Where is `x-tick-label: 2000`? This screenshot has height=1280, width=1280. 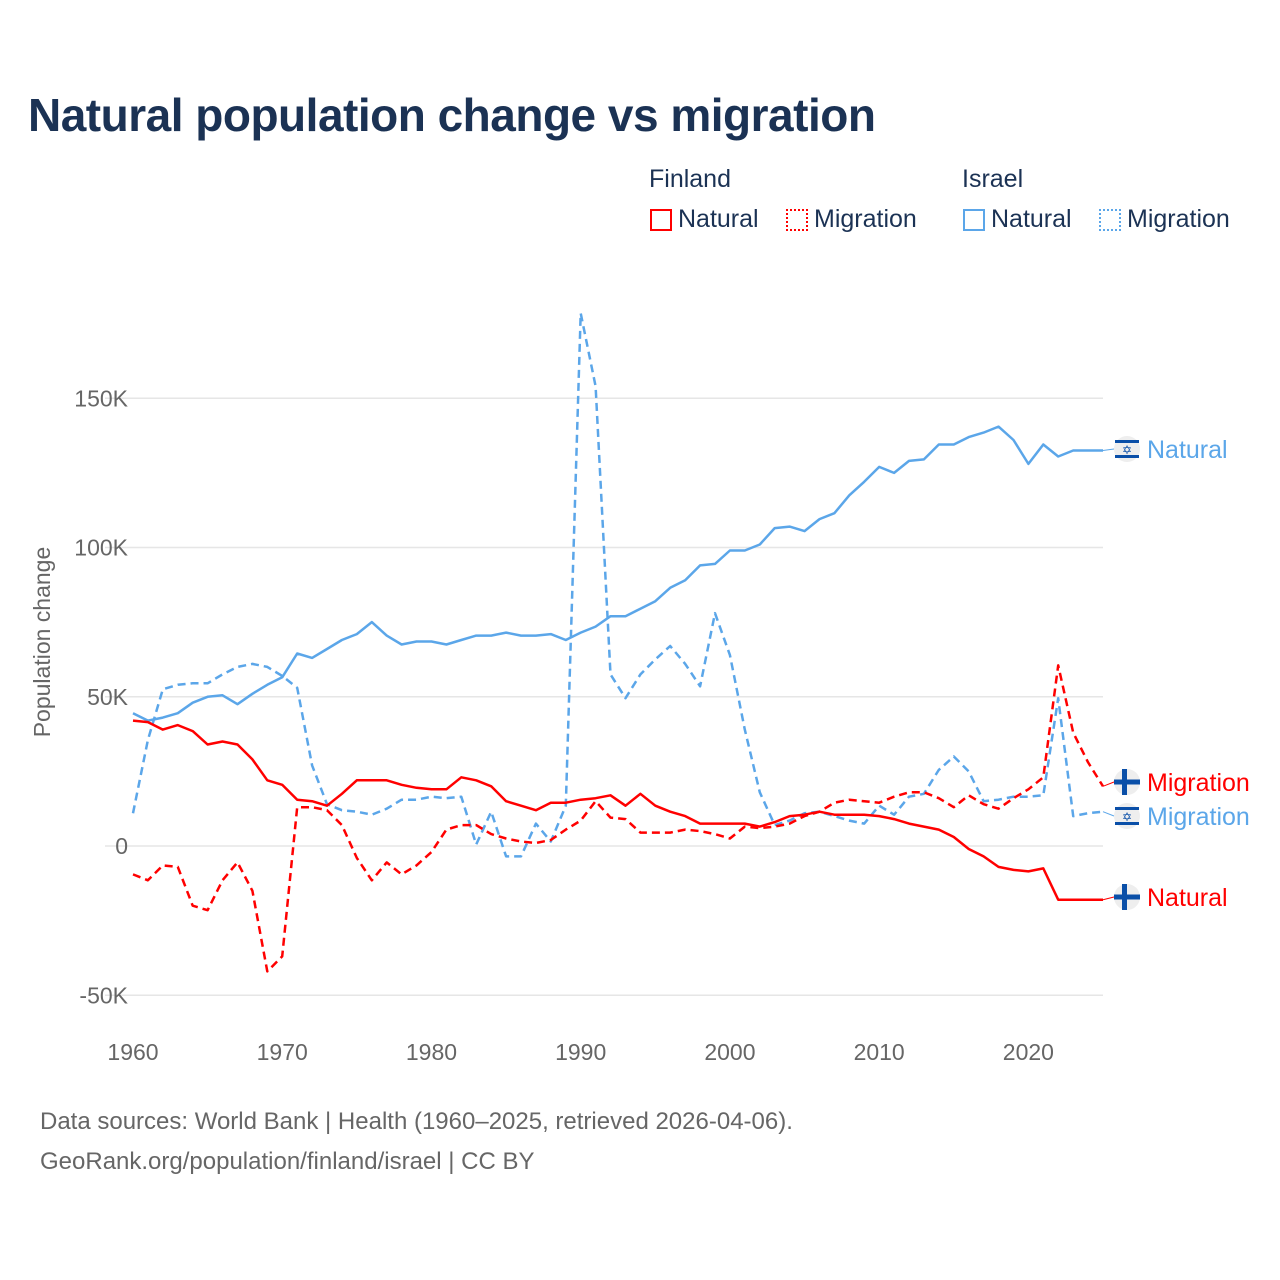
x-tick-label: 2000 is located at coordinates (729, 1052).